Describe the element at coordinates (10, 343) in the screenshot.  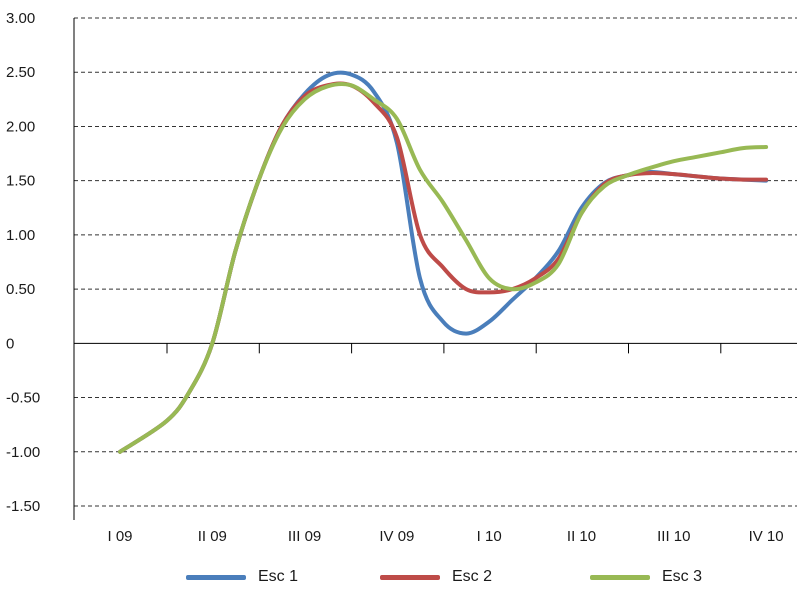
I see `y-tick-label: 0` at that location.